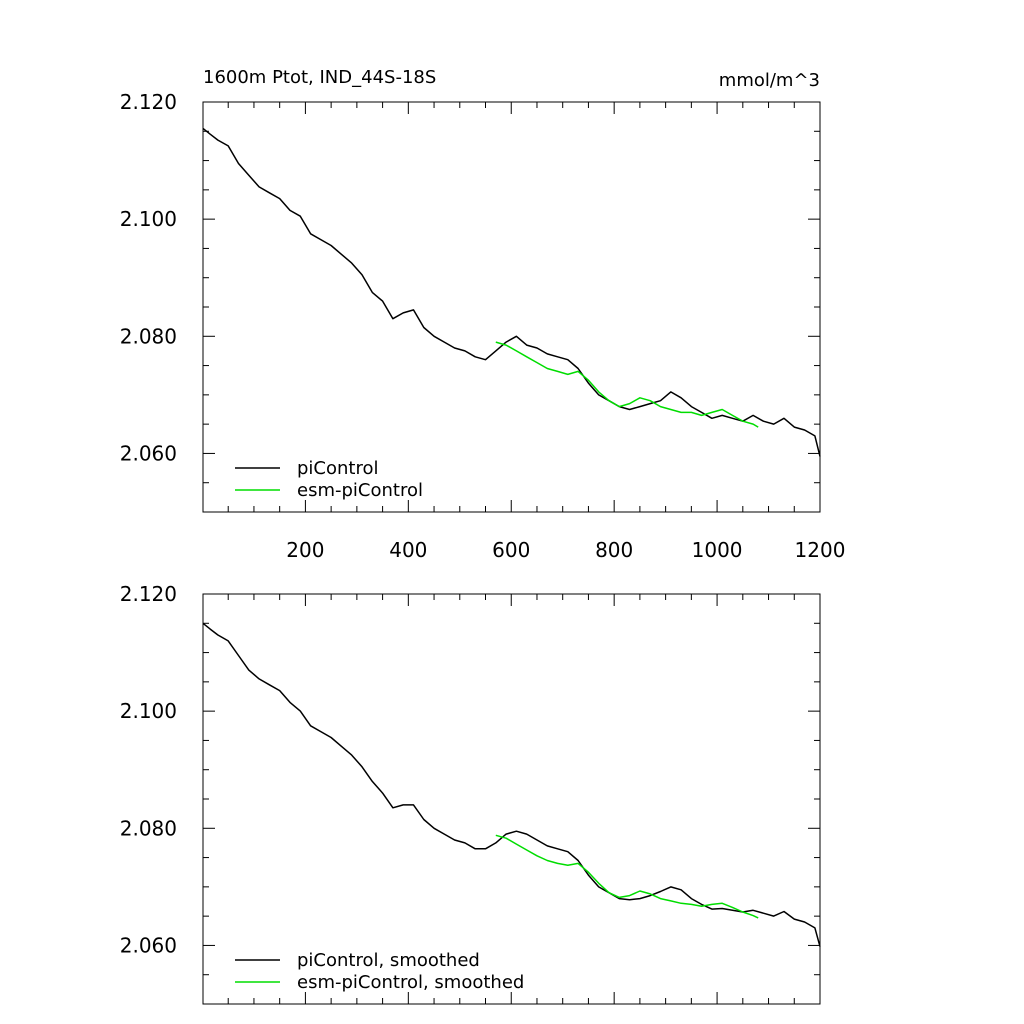  I want to click on top-panel-units: mmol/m^3, so click(769, 80).